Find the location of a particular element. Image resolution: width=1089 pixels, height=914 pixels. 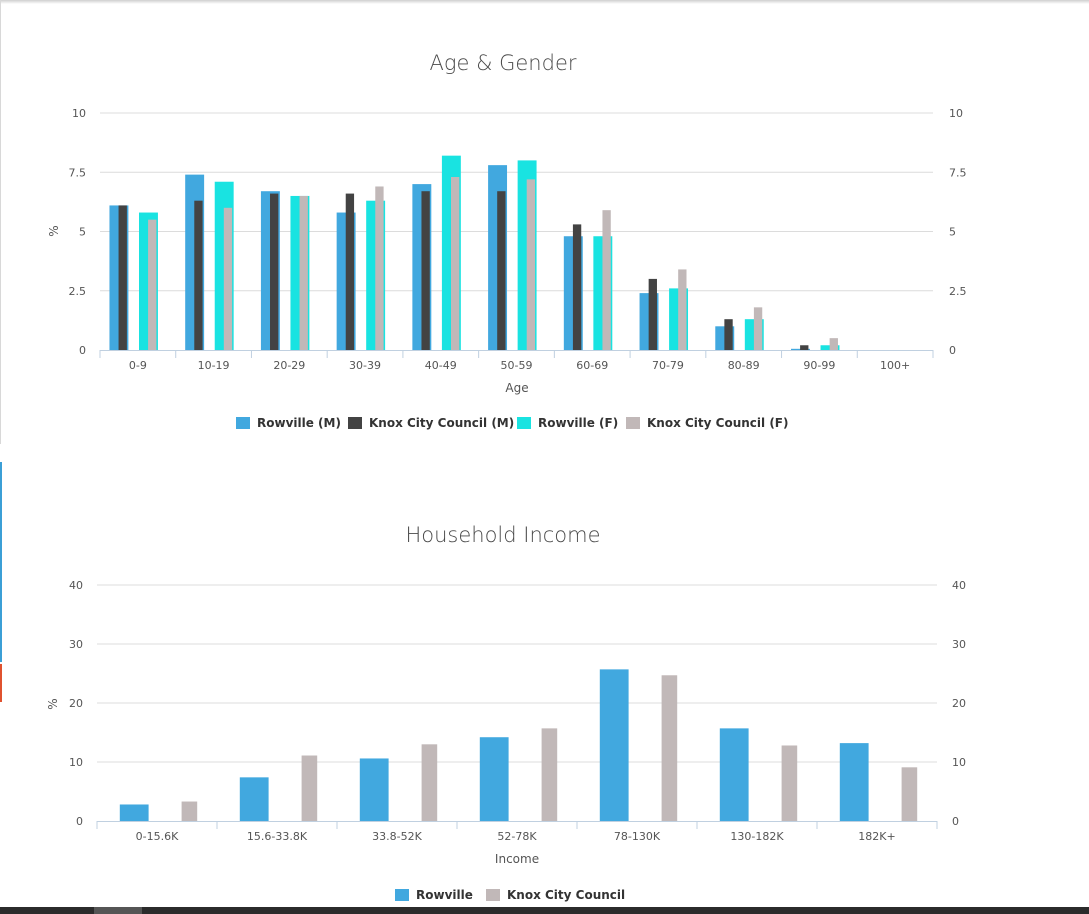

legend-label: Rowville (F) is located at coordinates (578, 423).